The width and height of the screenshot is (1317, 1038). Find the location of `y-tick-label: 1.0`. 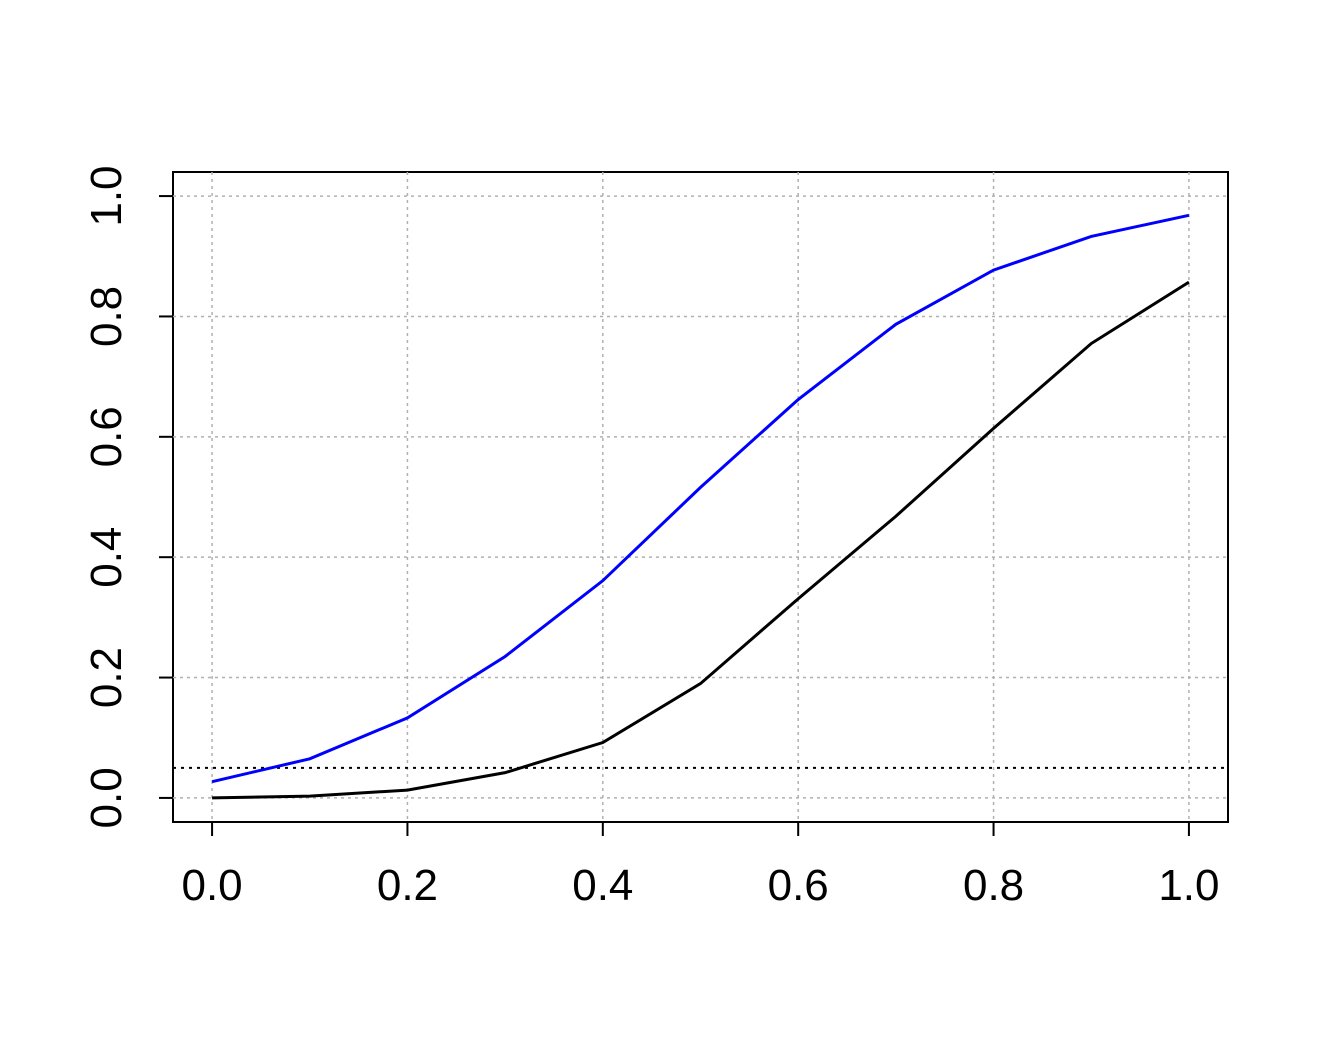

y-tick-label: 1.0 is located at coordinates (106, 195).